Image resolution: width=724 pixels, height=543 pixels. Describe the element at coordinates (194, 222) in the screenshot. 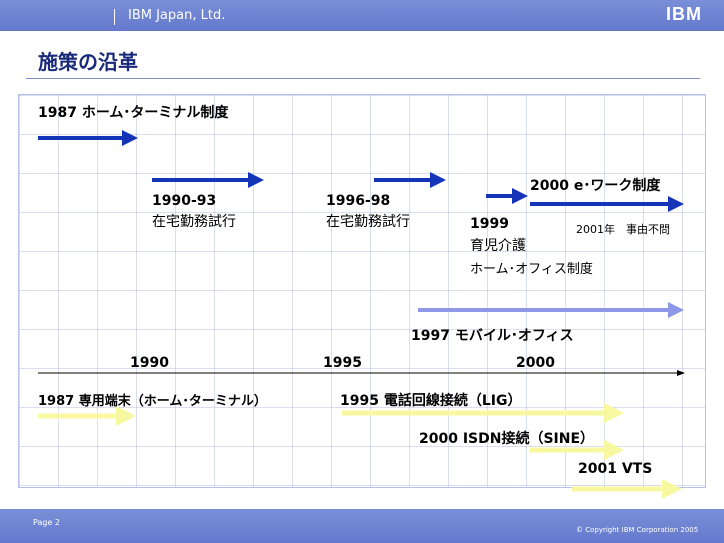

I see `label-trial-1990: 在宅勤務試行` at that location.